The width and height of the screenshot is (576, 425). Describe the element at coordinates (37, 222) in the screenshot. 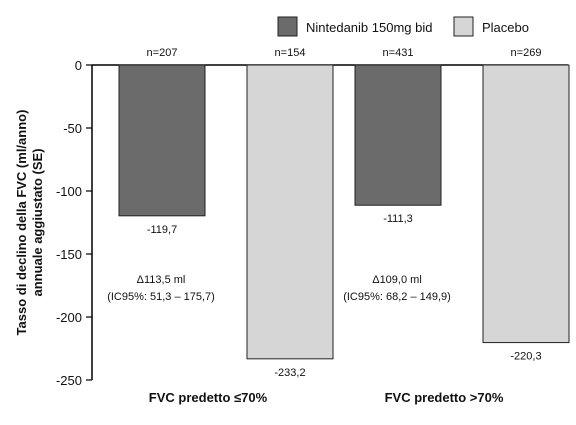

I see `y-axis-label-line: annuale aggiustato (SE)` at that location.